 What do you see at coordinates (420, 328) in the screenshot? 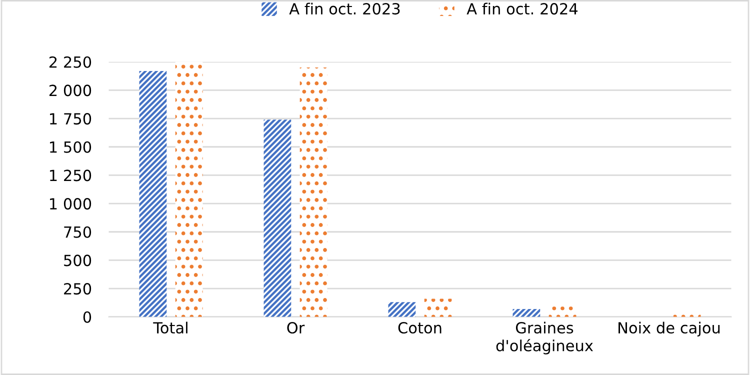
I see `x-tick-label: Coton` at bounding box center [420, 328].